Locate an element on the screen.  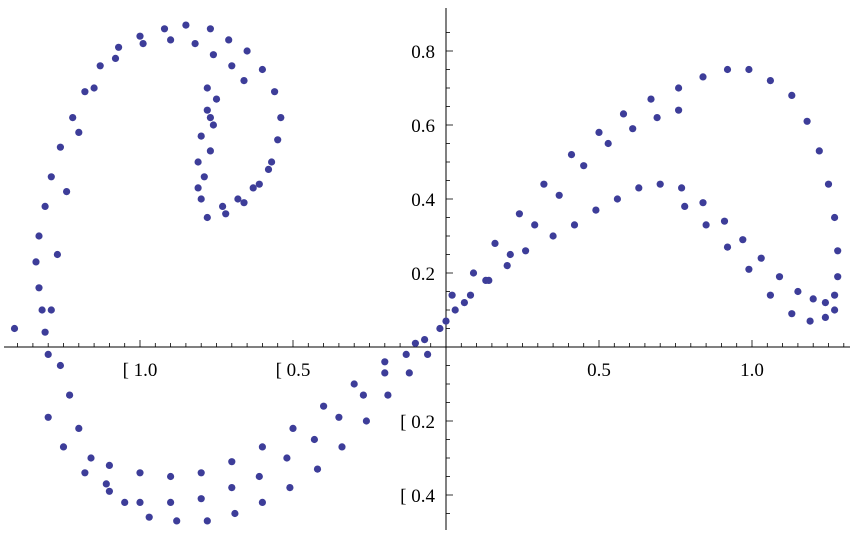
x-tick-label: 1.0 is located at coordinates (752, 370).